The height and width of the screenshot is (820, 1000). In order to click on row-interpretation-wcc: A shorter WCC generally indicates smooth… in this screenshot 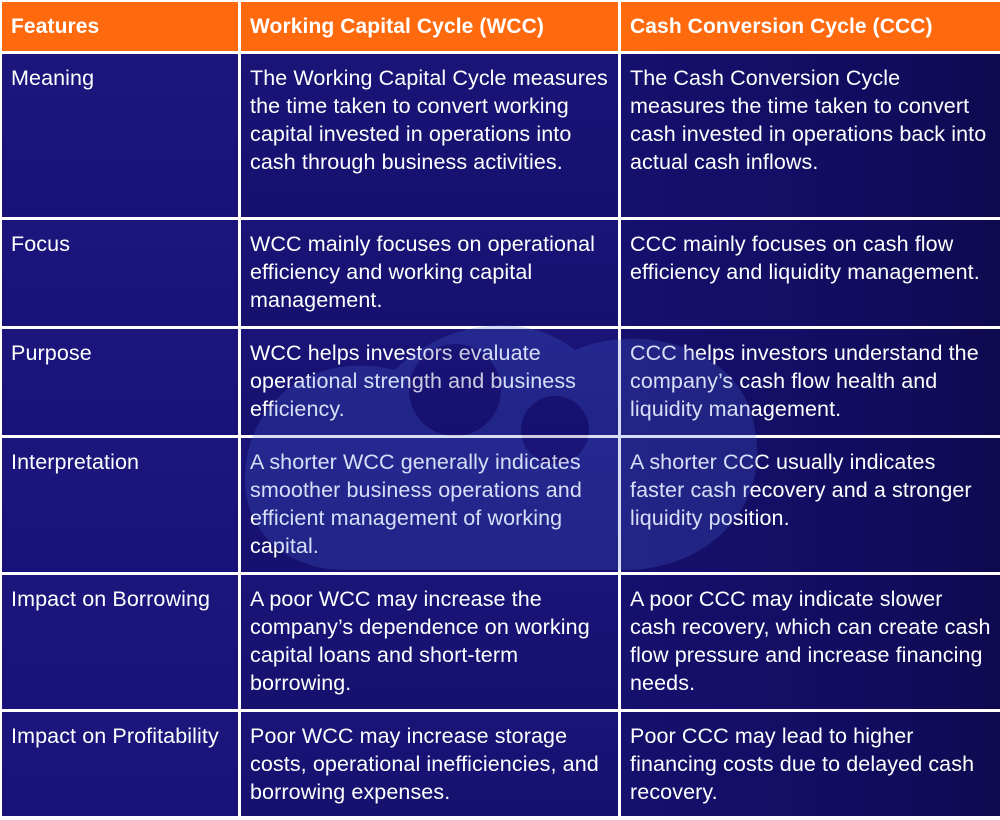, I will do `click(429, 505)`.